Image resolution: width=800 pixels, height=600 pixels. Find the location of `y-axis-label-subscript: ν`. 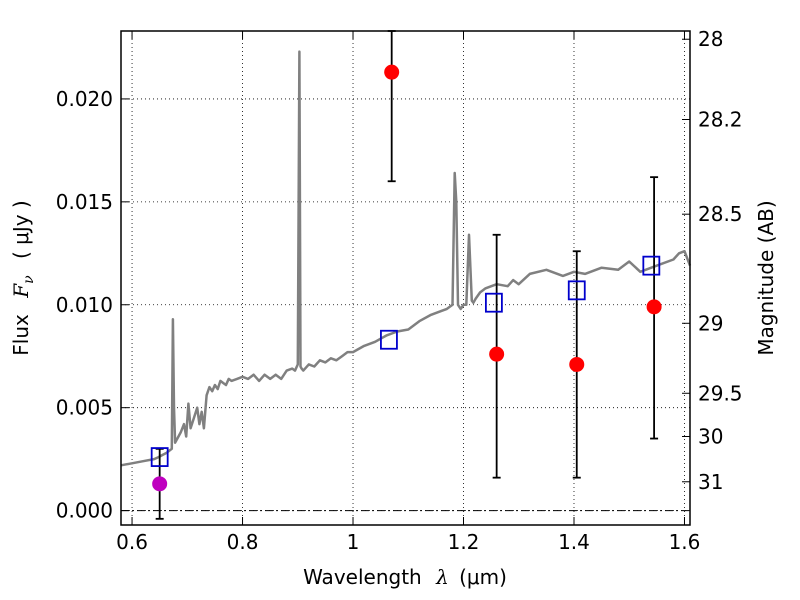

y-axis-label-subscript: ν is located at coordinates (29, 279).